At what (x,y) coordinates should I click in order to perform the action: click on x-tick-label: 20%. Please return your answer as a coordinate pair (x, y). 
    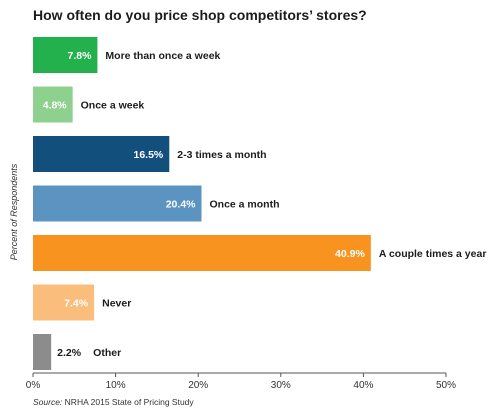
    Looking at the image, I should click on (198, 385).